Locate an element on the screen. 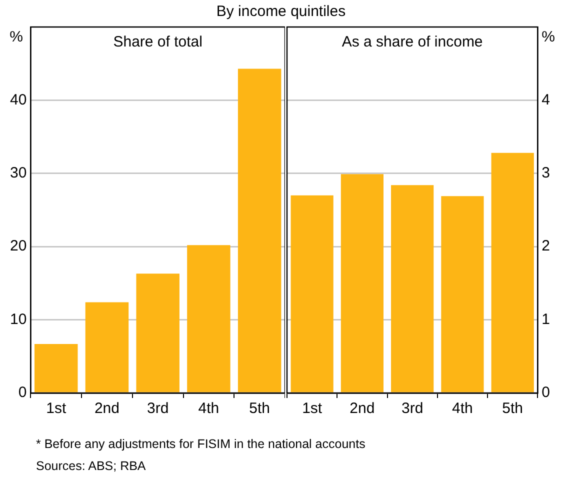 The height and width of the screenshot is (477, 562). y2-axis-title: % is located at coordinates (548, 37).